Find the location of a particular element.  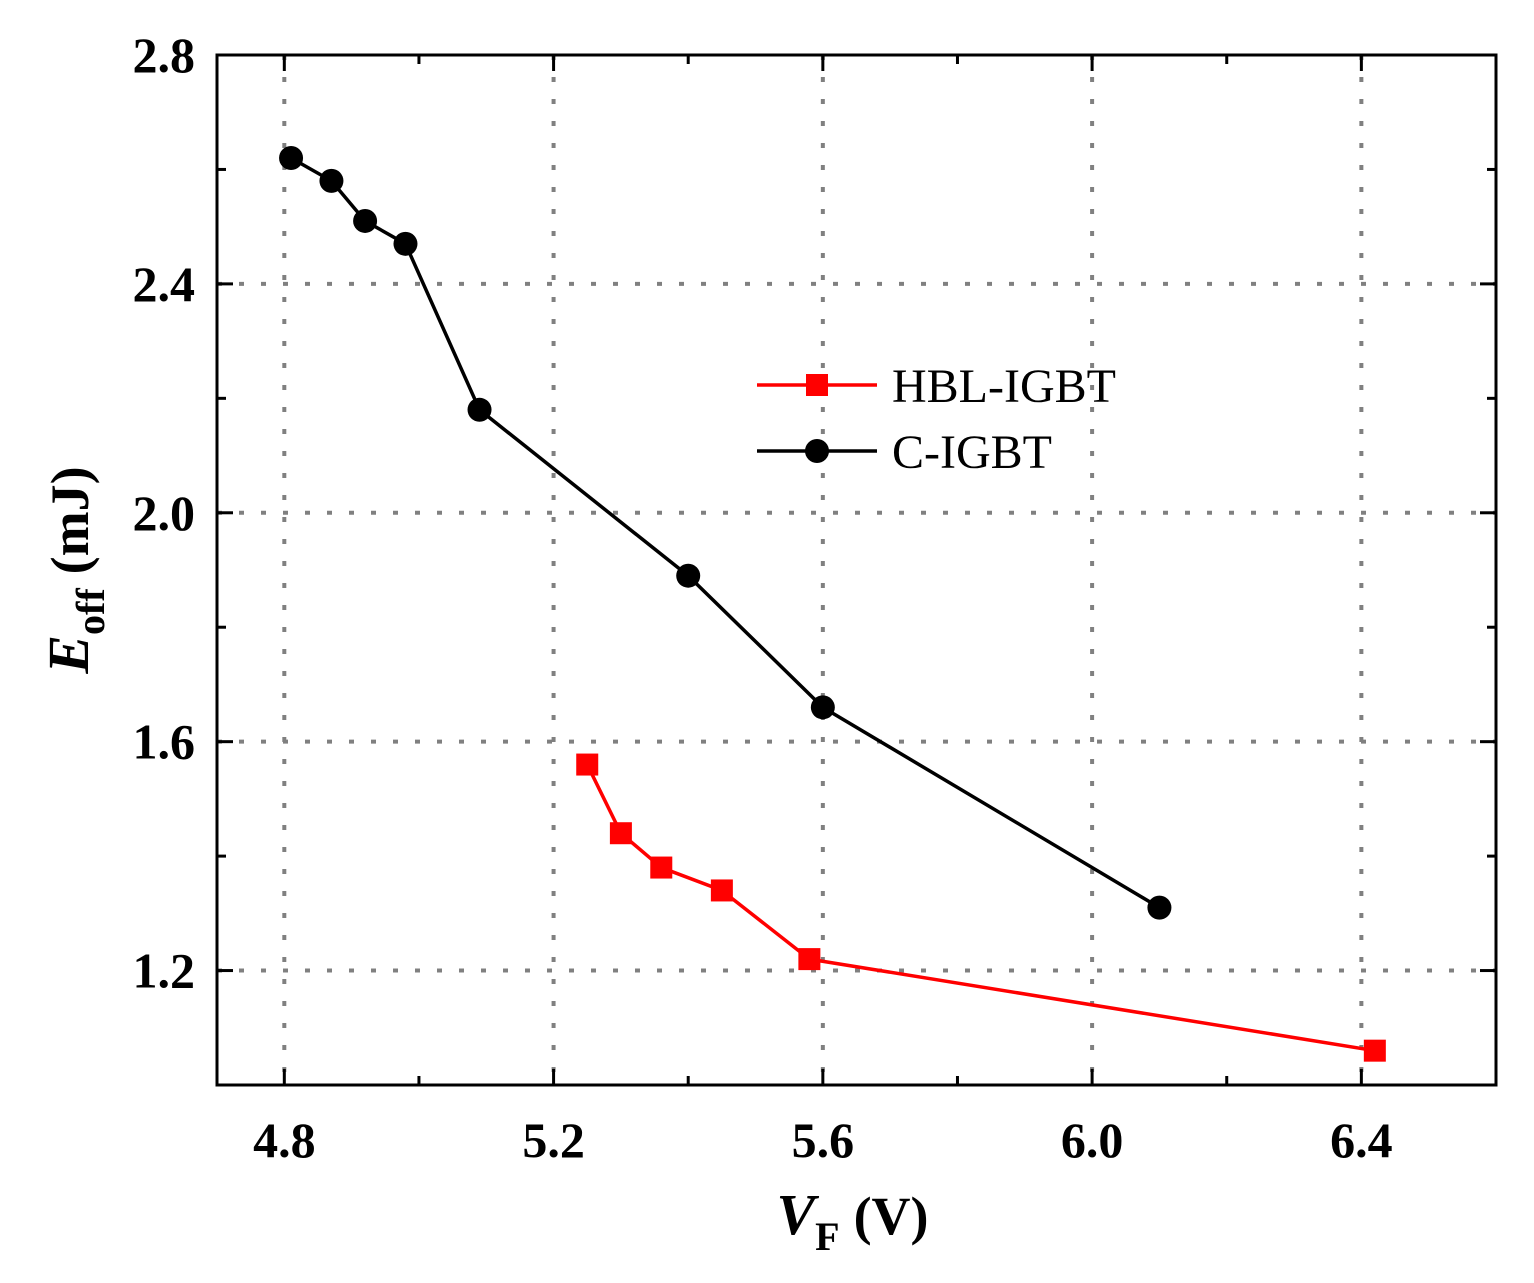

x-tick-label: 6.4 is located at coordinates (1361, 1140).